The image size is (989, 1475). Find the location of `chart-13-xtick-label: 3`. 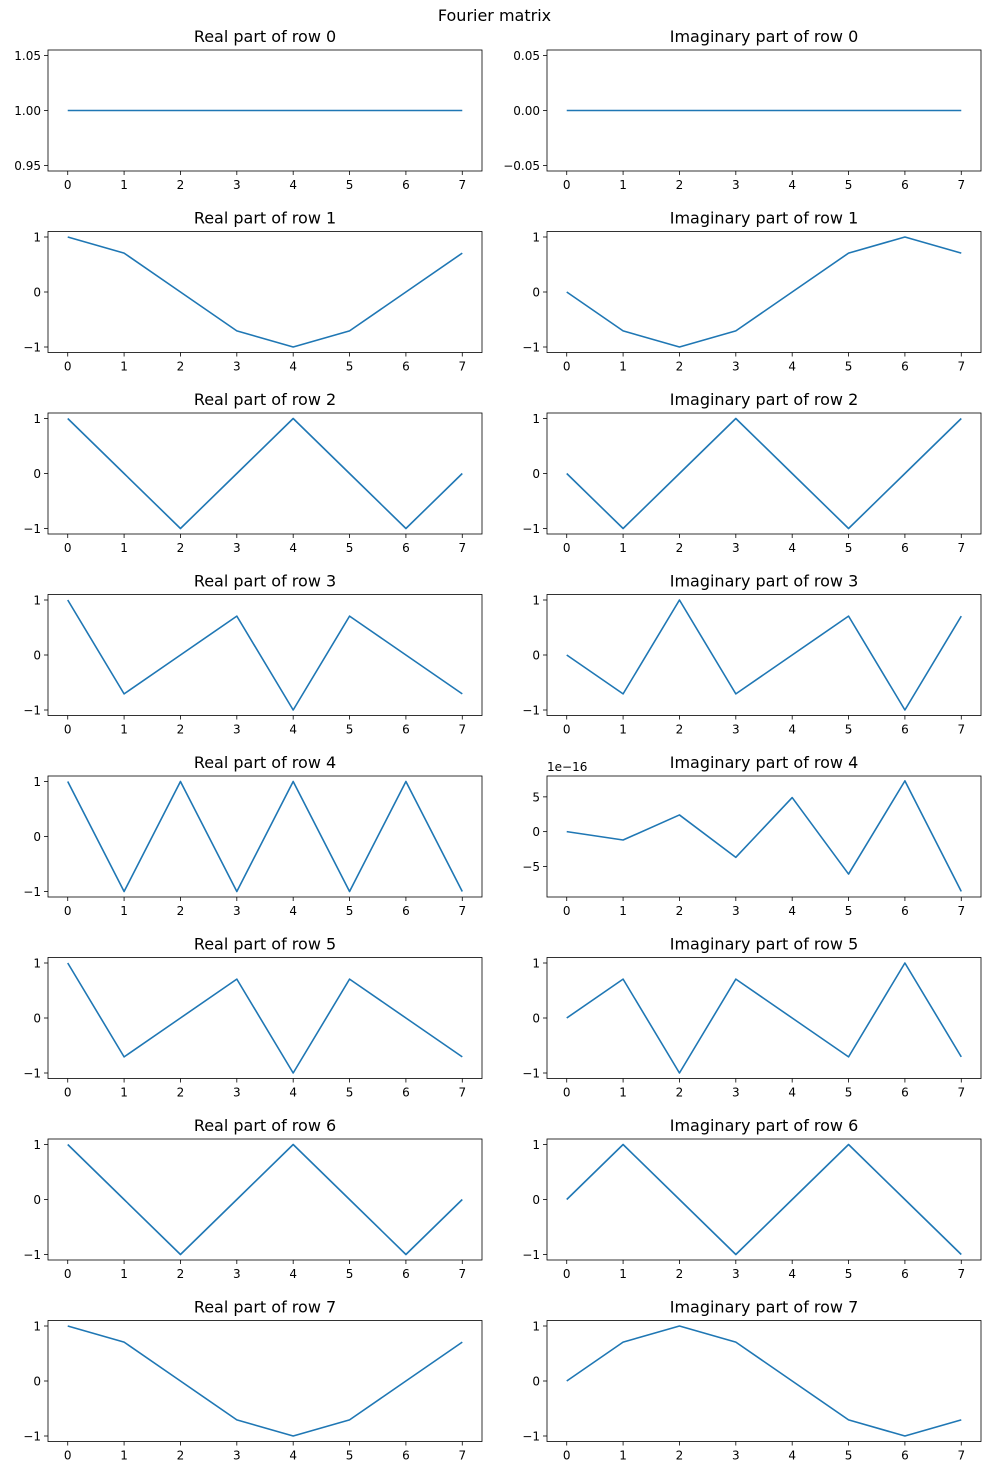

chart-13-xtick-label: 3 is located at coordinates (736, 1274).